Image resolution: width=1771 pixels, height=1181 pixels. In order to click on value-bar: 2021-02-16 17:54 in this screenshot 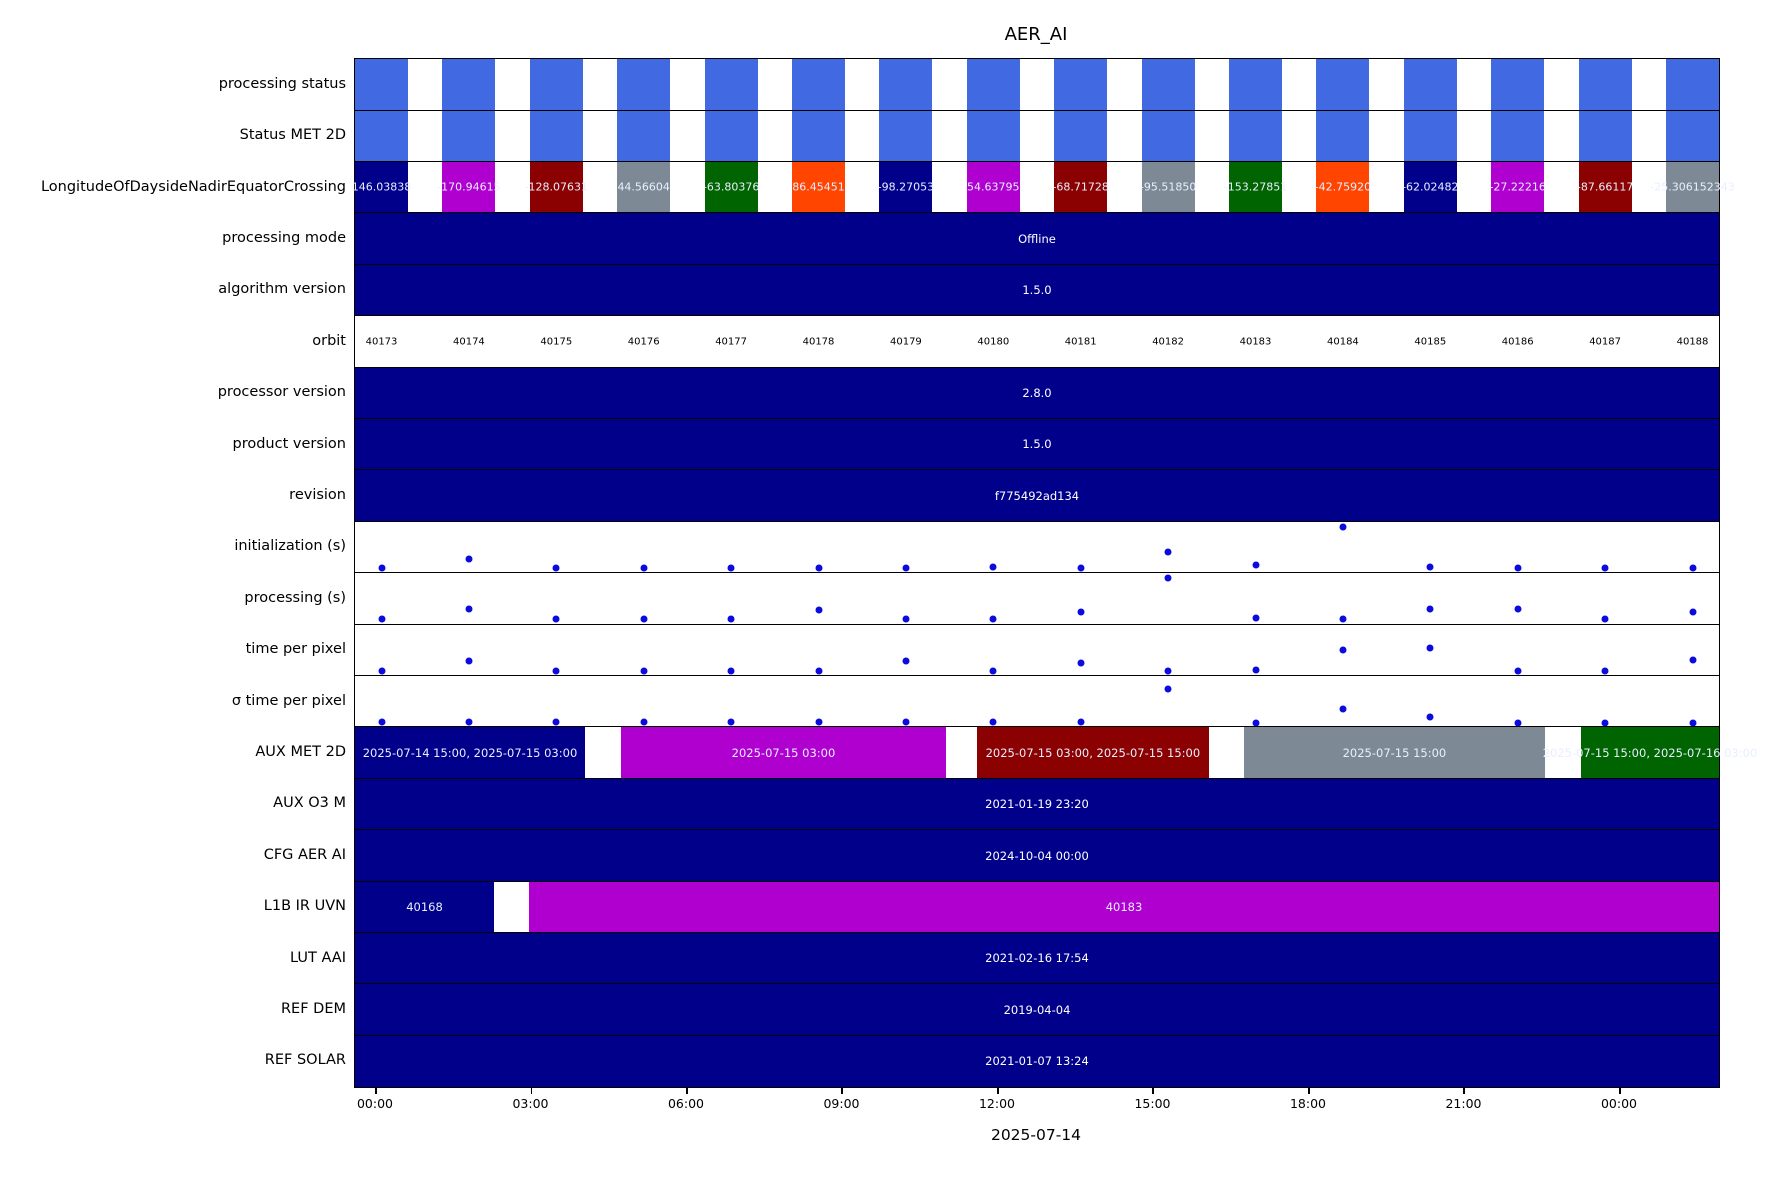, I will do `click(1037, 958)`.